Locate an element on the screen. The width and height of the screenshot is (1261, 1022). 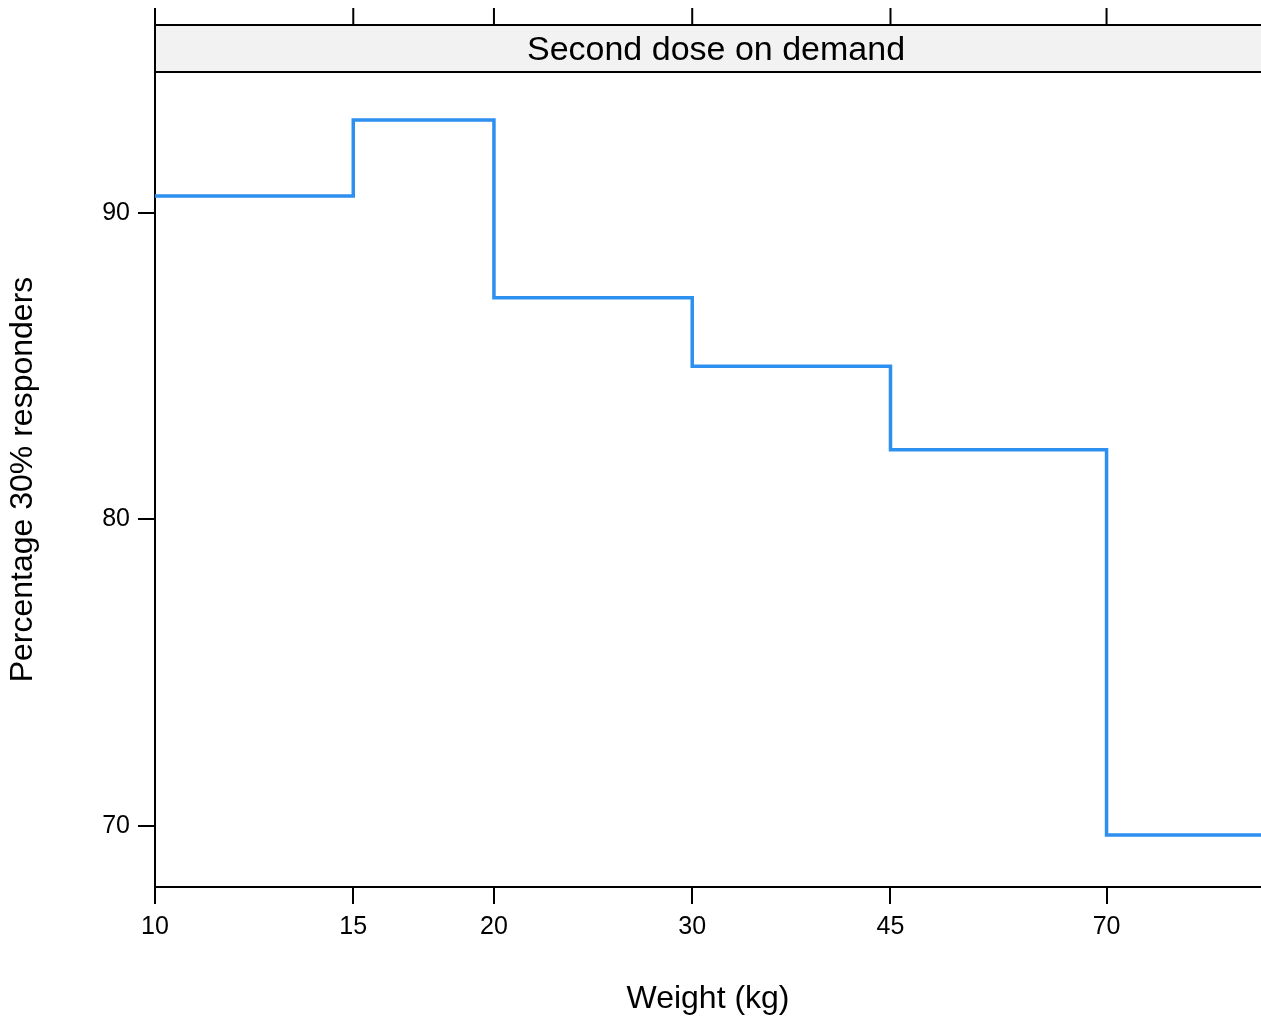
y-tick-label: 70 is located at coordinates (116, 823).